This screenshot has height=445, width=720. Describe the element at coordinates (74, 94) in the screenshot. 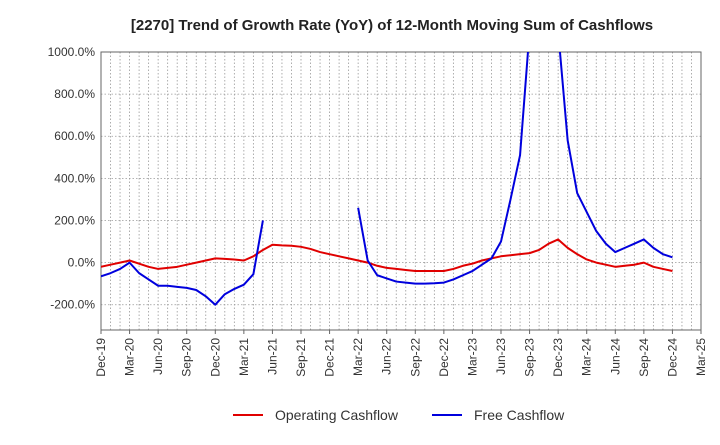

I see `y-tick-label: 800.0%` at that location.